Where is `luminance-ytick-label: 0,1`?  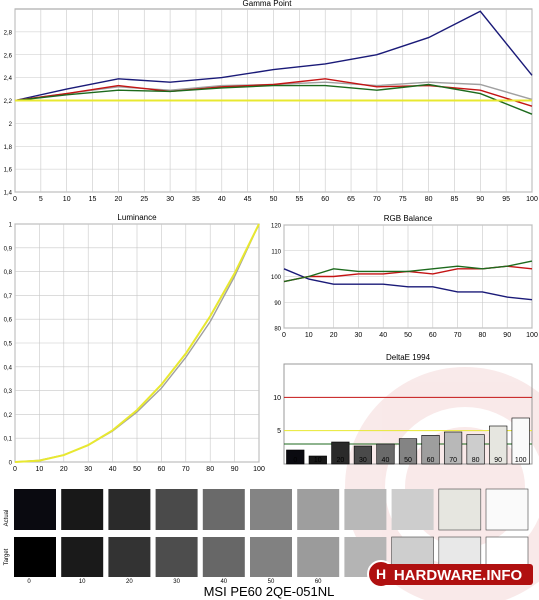 luminance-ytick-label: 0,1 is located at coordinates (8, 440).